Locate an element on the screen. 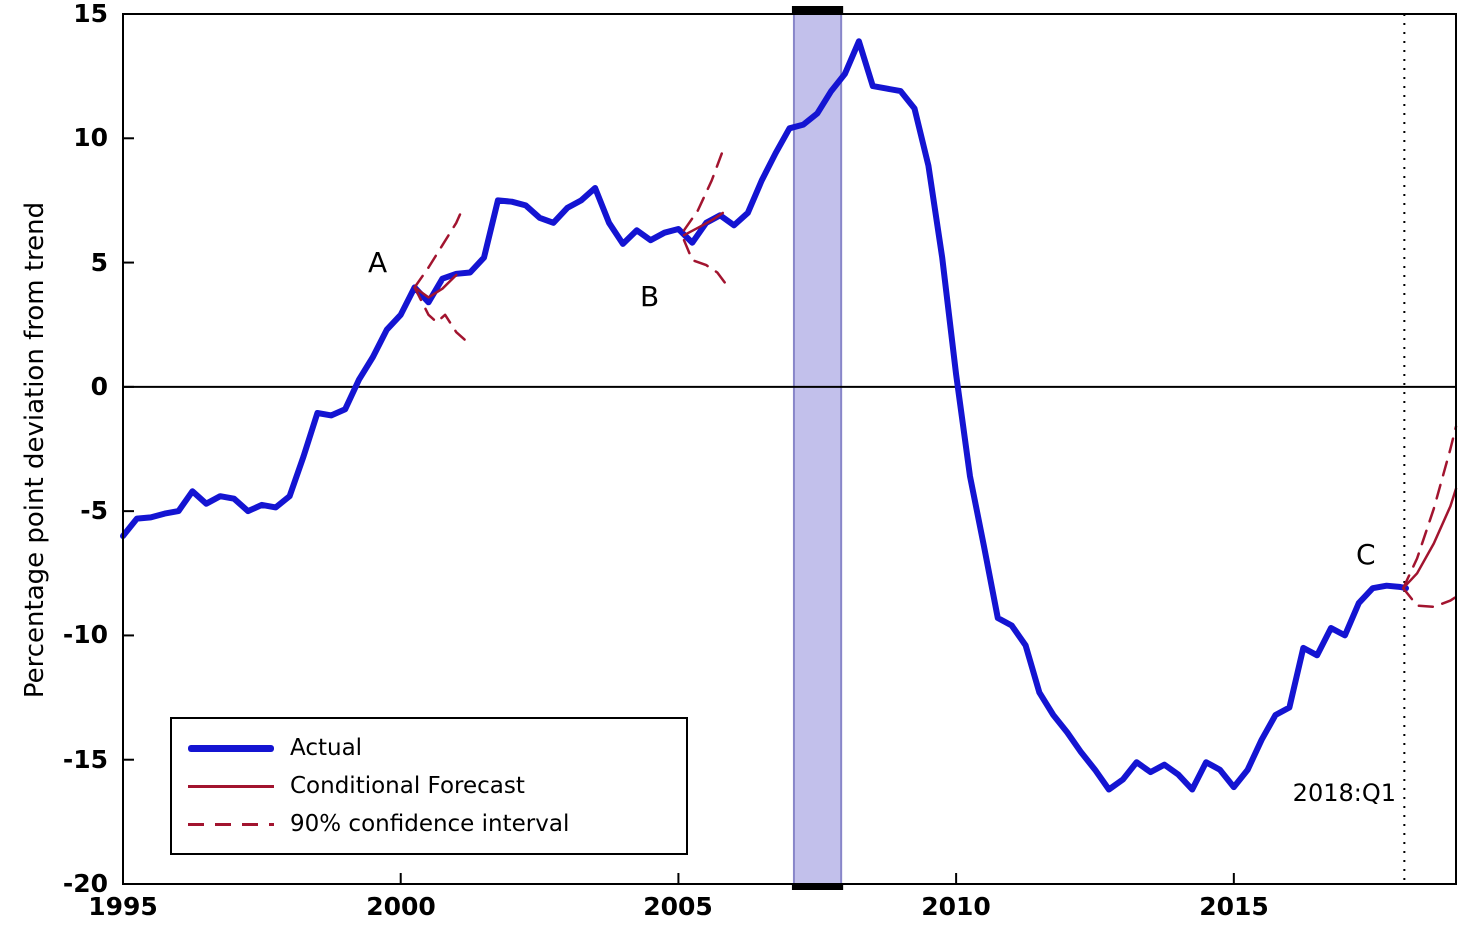  x-tick-label-2015: 2015 is located at coordinates (1234, 906).